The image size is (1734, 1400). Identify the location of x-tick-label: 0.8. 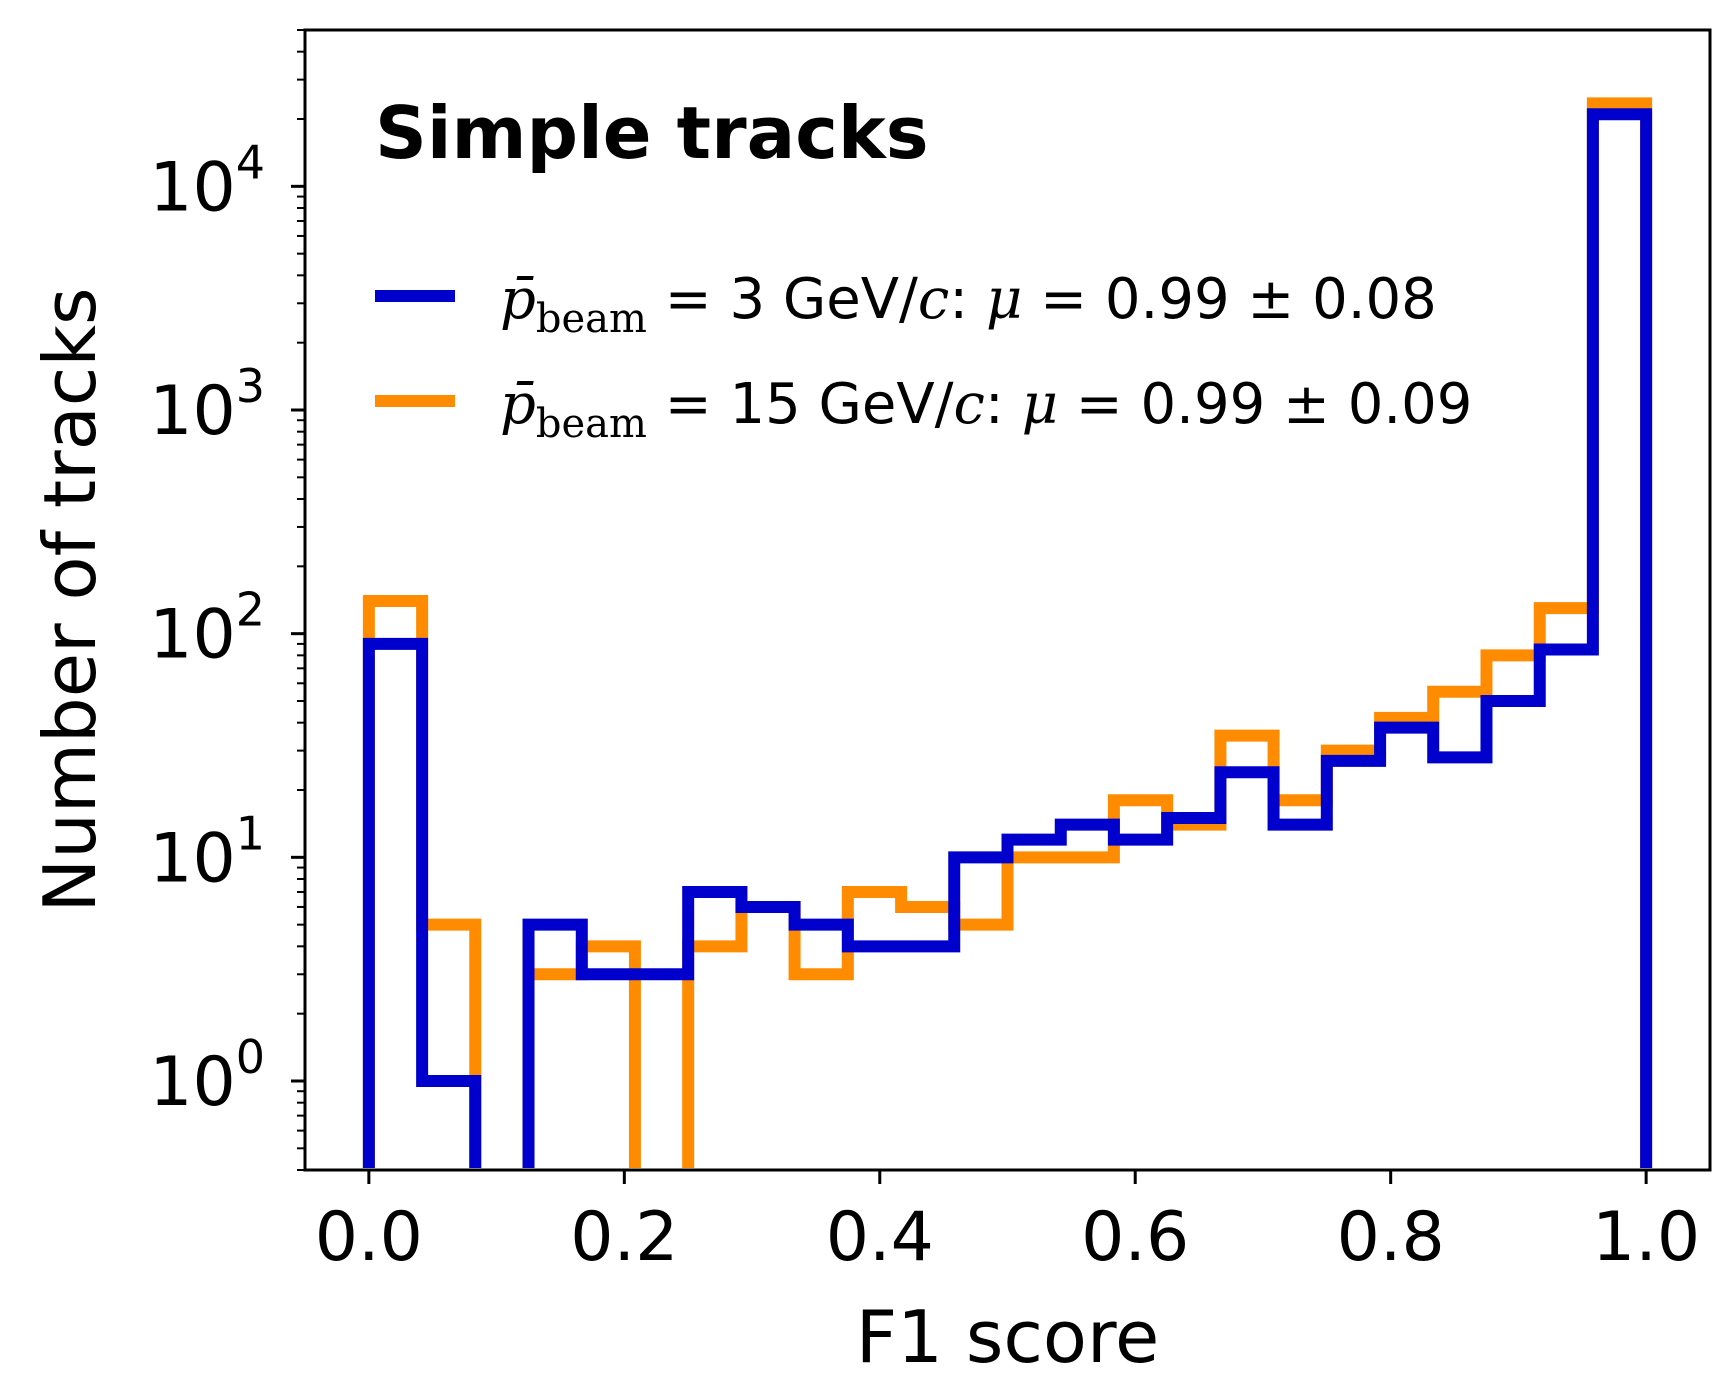
(1391, 1237).